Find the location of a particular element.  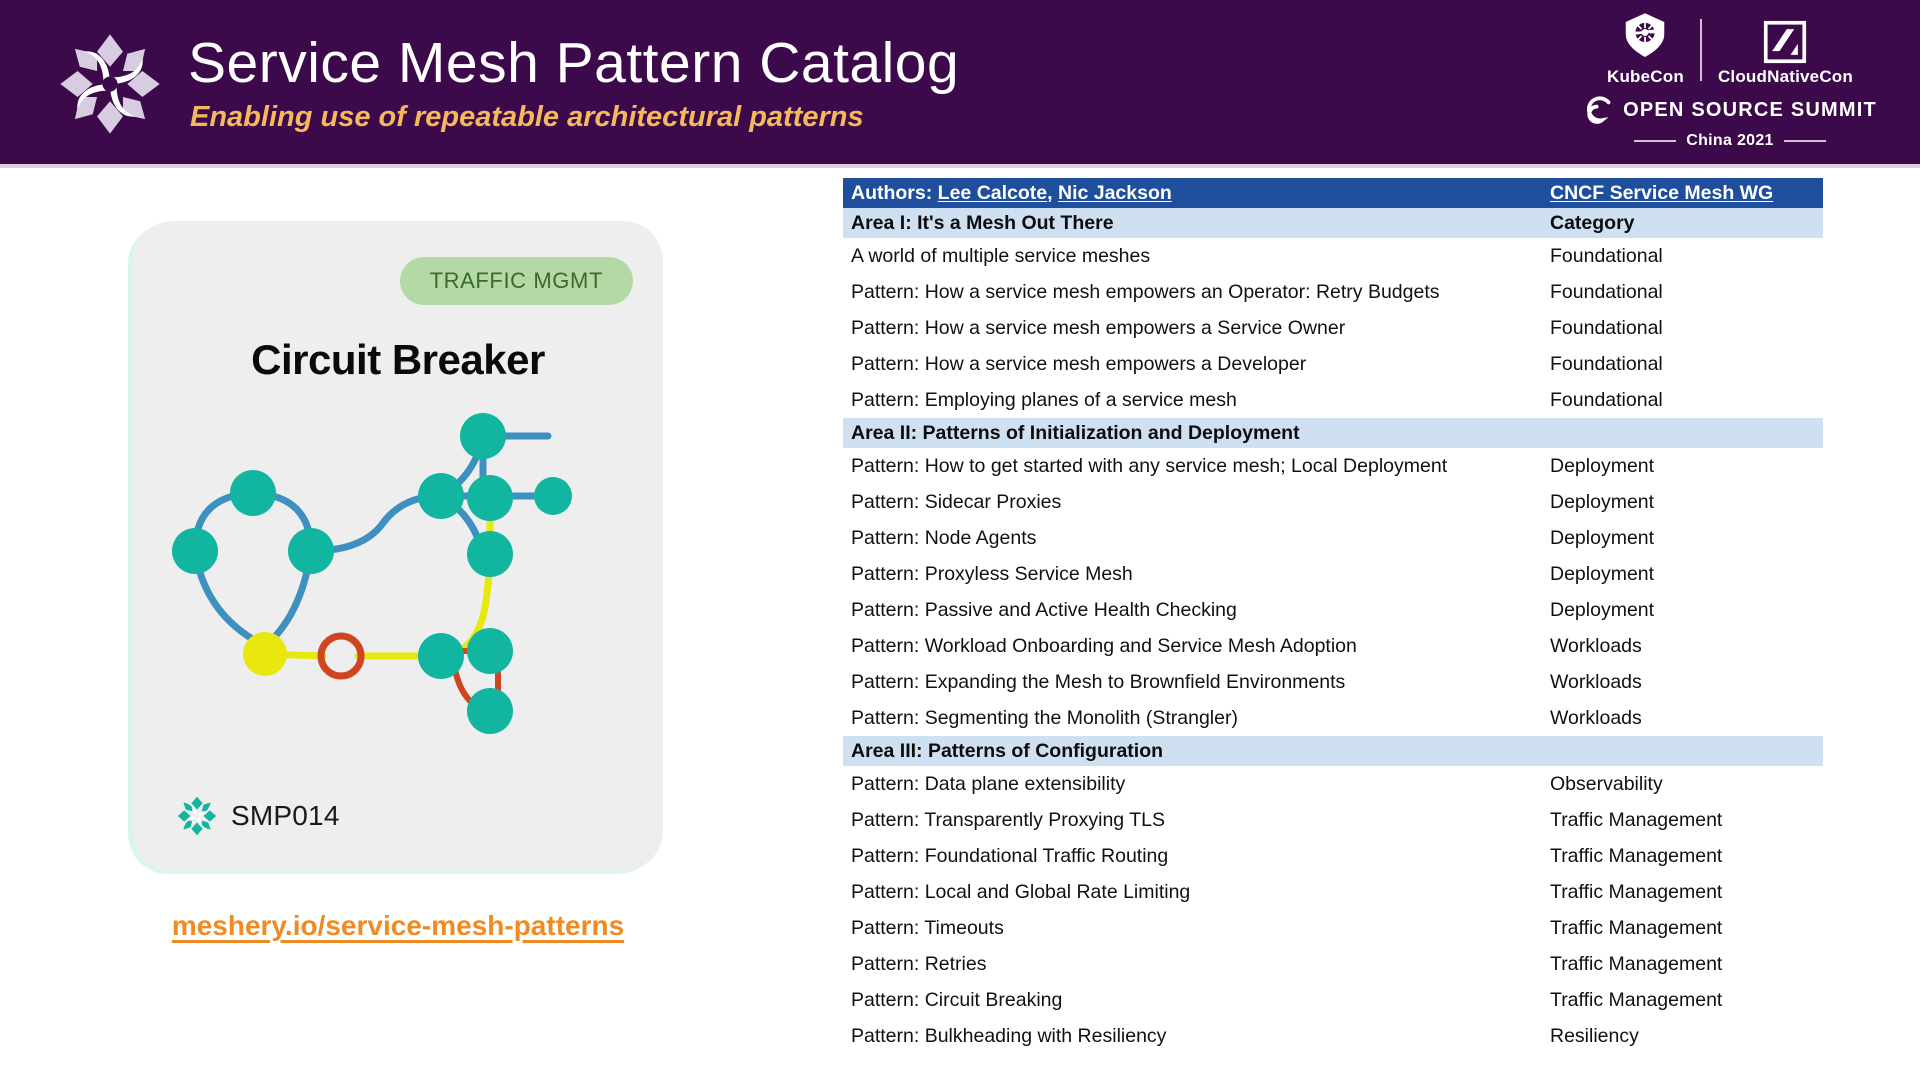

pattern-name-cell: Pattern: Sidecar Proxies is located at coordinates (956, 501).